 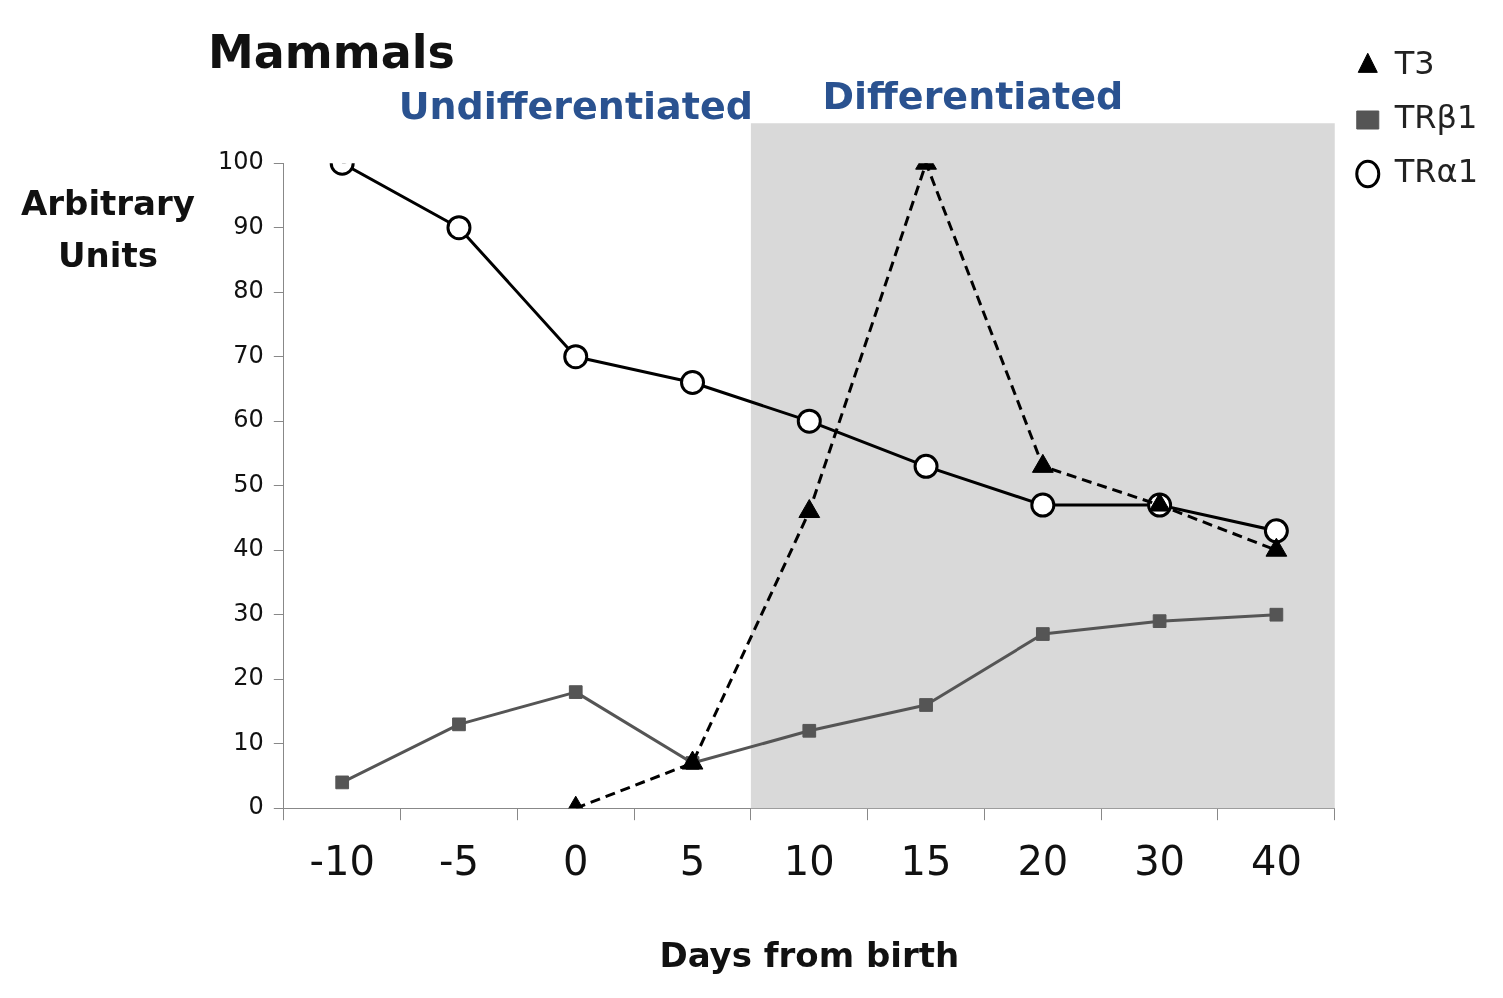 What do you see at coordinates (1435, 117) in the screenshot?
I see `legend-label: TRβ1` at bounding box center [1435, 117].